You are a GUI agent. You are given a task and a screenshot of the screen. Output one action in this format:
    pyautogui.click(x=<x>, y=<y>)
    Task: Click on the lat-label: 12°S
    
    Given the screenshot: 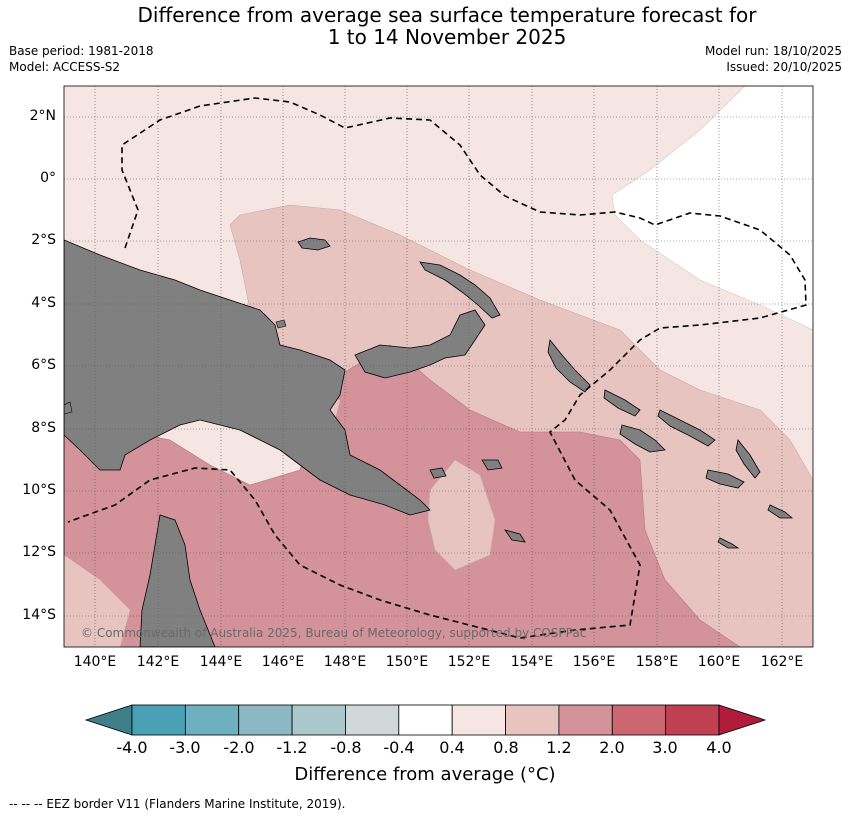 What is the action you would take?
    pyautogui.click(x=39, y=552)
    